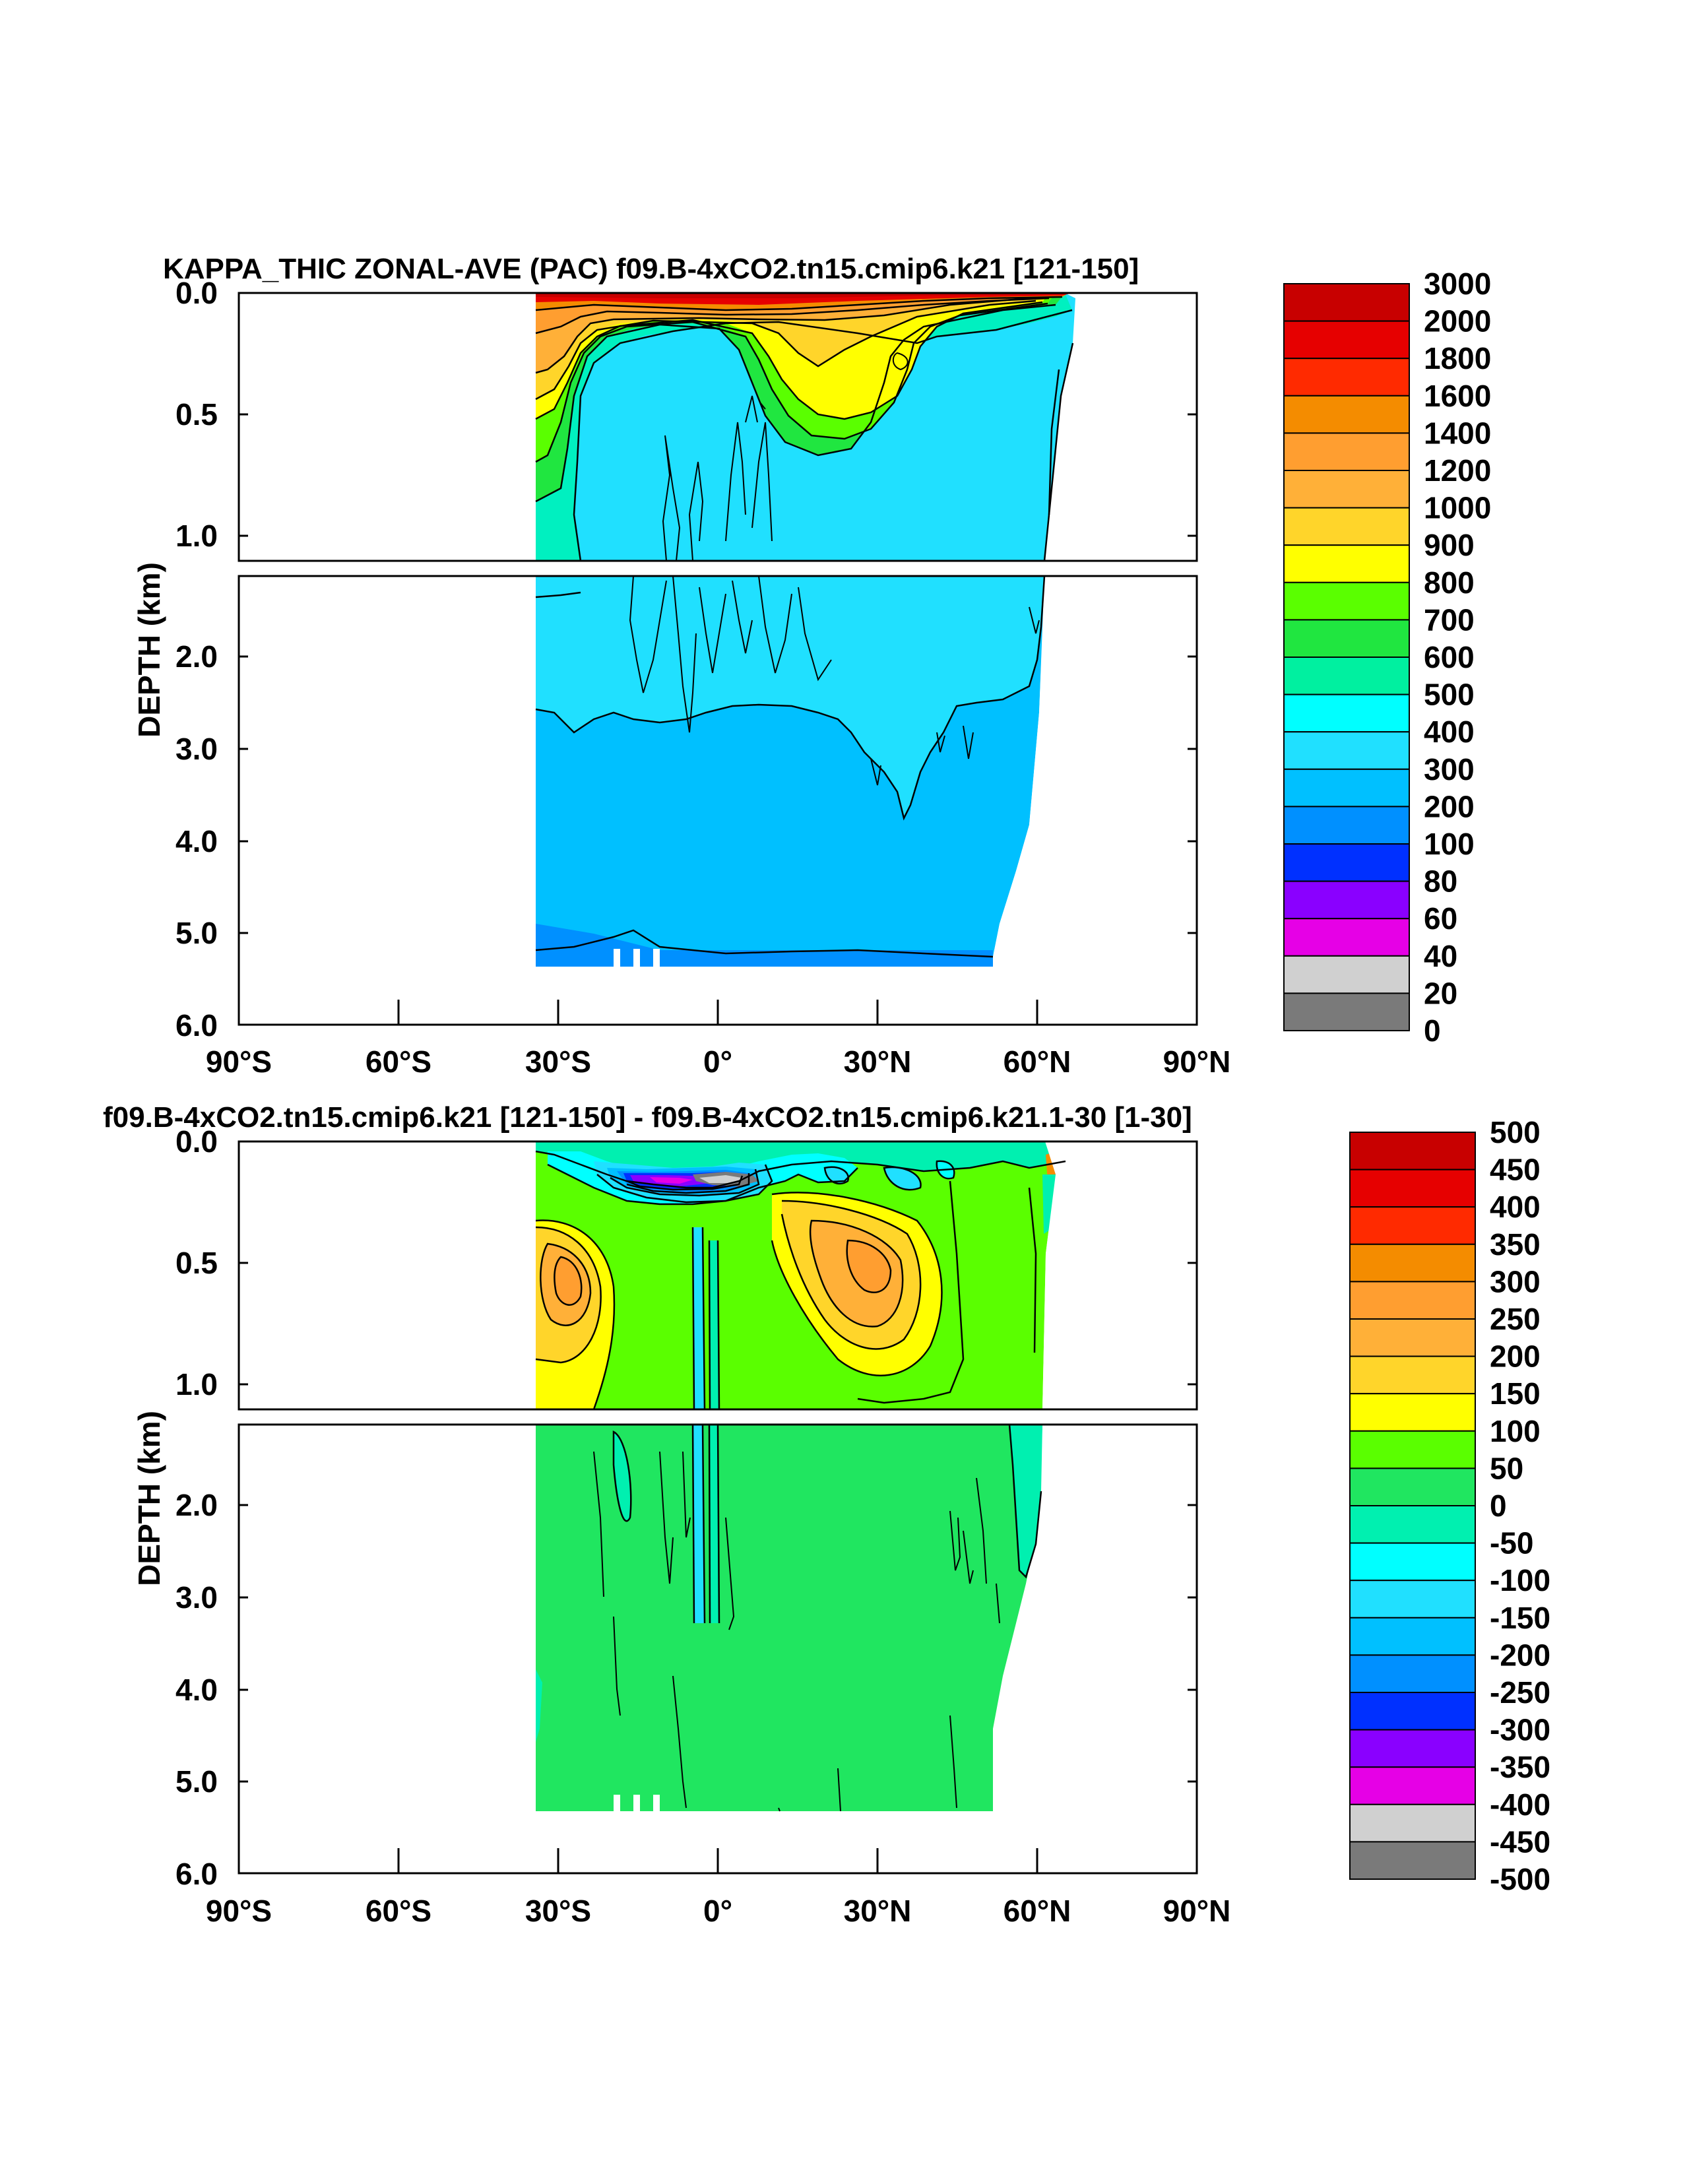 The width and height of the screenshot is (1689, 2184). What do you see at coordinates (197, 1781) in the screenshot?
I see `chart2-ytick: 5.0` at bounding box center [197, 1781].